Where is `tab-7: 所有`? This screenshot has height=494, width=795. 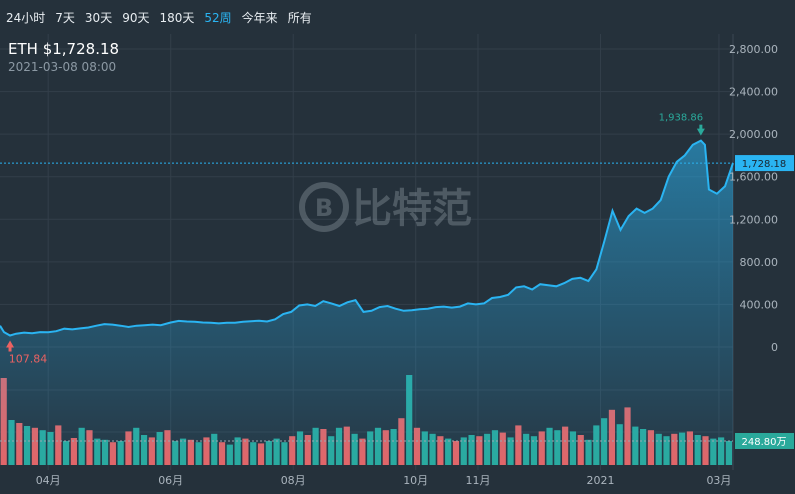 tab-7: 所有 is located at coordinates (299, 17).